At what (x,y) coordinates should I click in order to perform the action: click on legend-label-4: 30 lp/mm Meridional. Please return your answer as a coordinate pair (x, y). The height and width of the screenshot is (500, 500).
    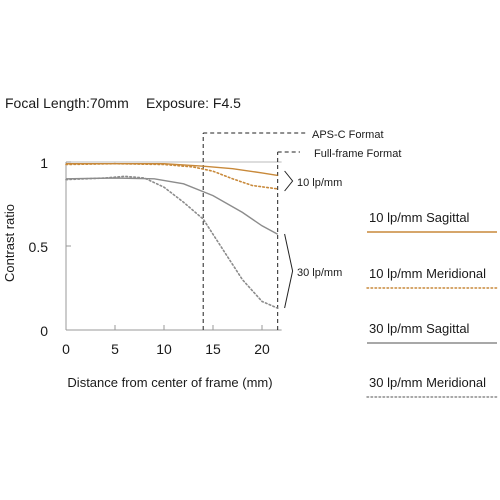
    Looking at the image, I should click on (427, 382).